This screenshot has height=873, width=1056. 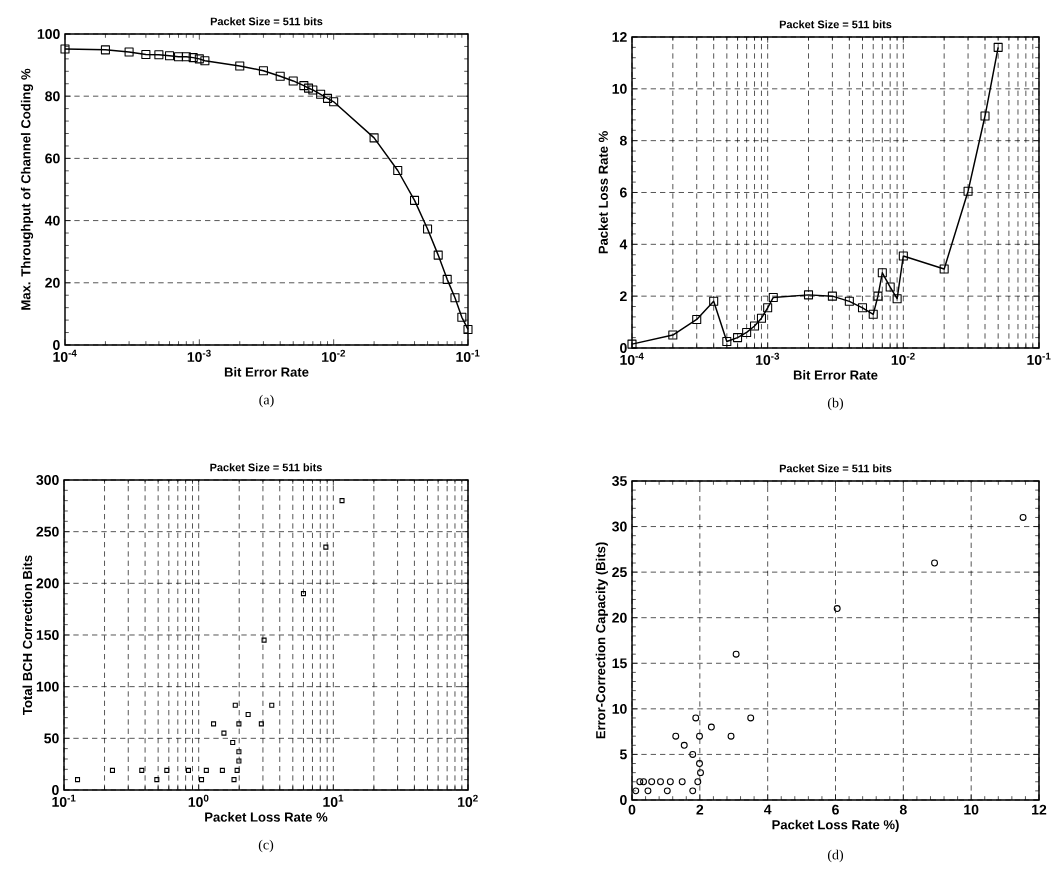 What do you see at coordinates (47, 635) in the screenshot?
I see `y-tick-label: 150` at bounding box center [47, 635].